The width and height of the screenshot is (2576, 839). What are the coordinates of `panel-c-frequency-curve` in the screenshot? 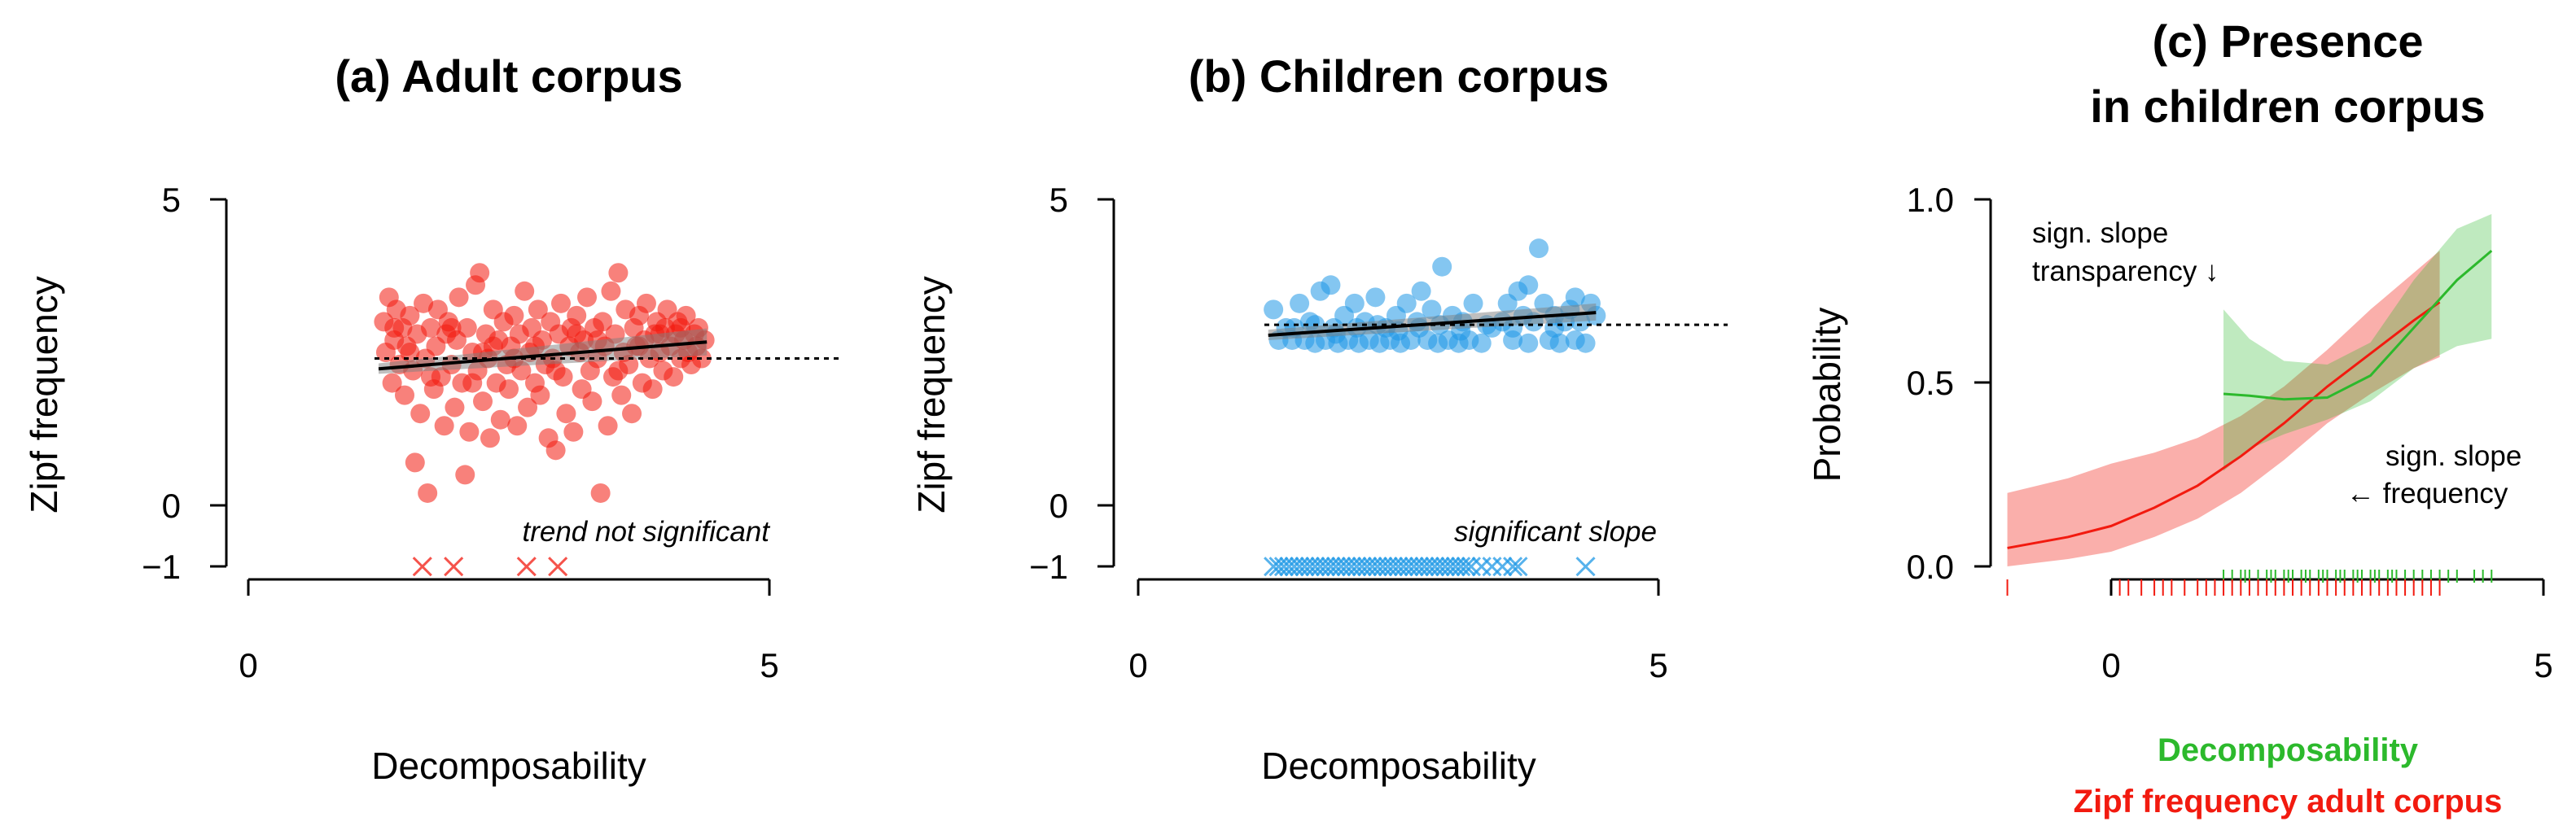 It's located at (2224, 425).